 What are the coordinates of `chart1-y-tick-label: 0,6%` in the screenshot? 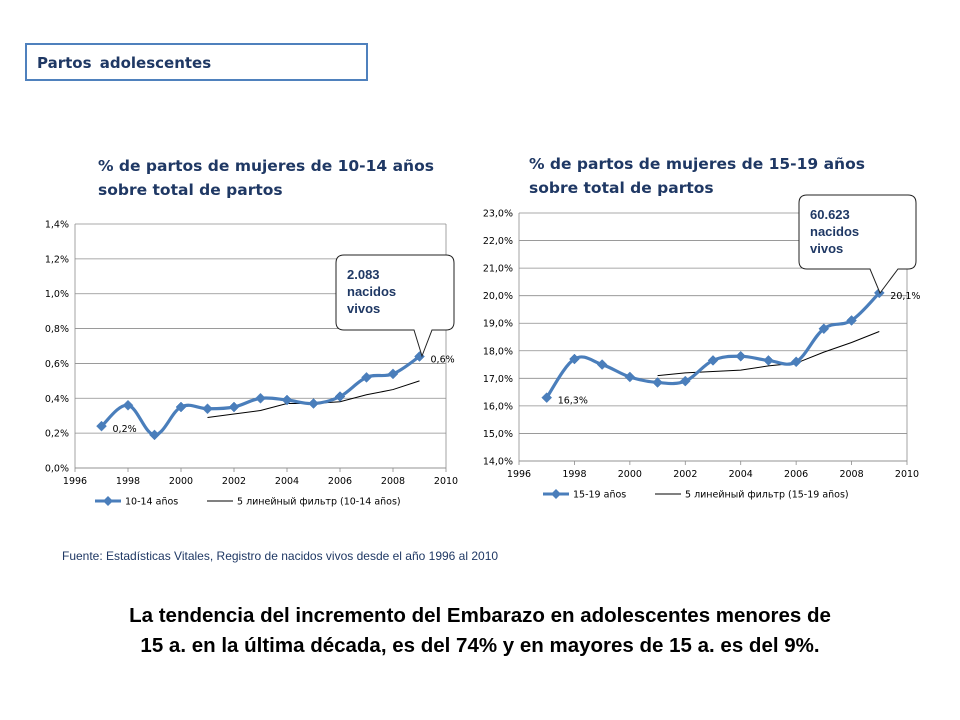 It's located at (57, 364).